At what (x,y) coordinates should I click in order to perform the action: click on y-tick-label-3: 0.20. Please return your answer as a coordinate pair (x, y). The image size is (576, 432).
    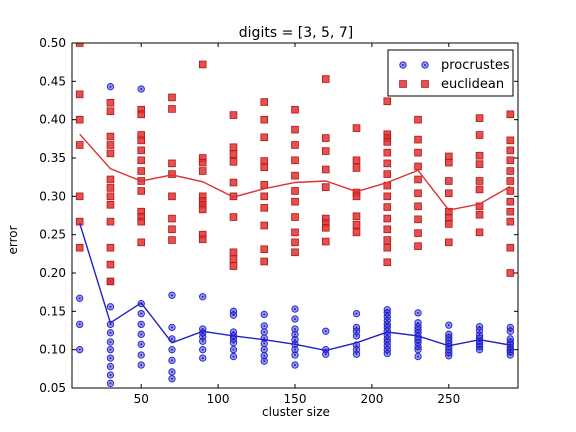
    Looking at the image, I should click on (52, 273).